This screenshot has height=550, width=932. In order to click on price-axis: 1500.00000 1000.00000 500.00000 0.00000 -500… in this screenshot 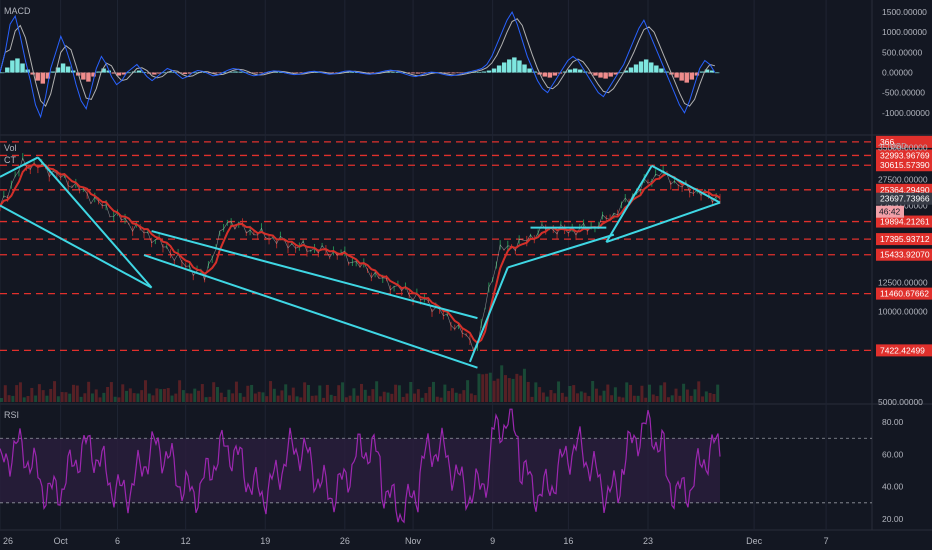, I will do `click(904, 265)`.